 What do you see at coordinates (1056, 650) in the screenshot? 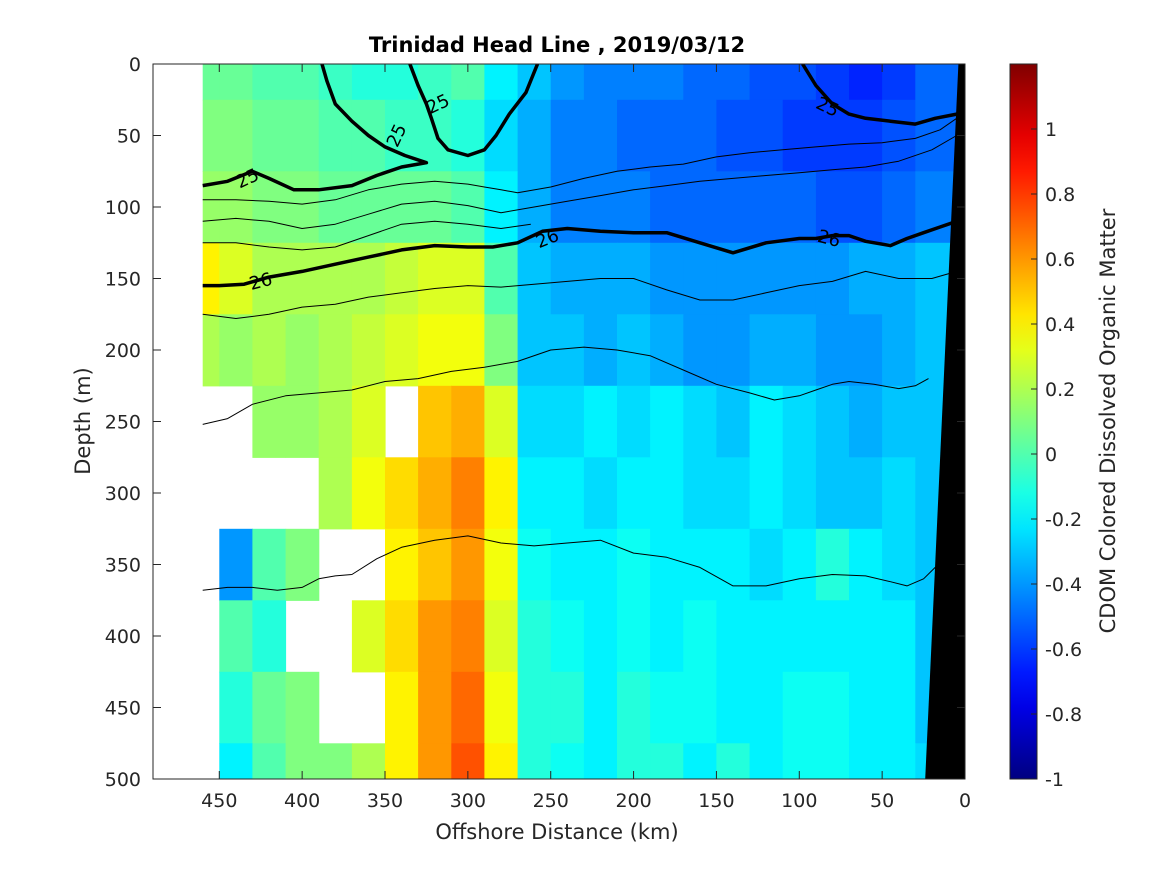
I see `colorbar-tick: -0.6` at bounding box center [1056, 650].